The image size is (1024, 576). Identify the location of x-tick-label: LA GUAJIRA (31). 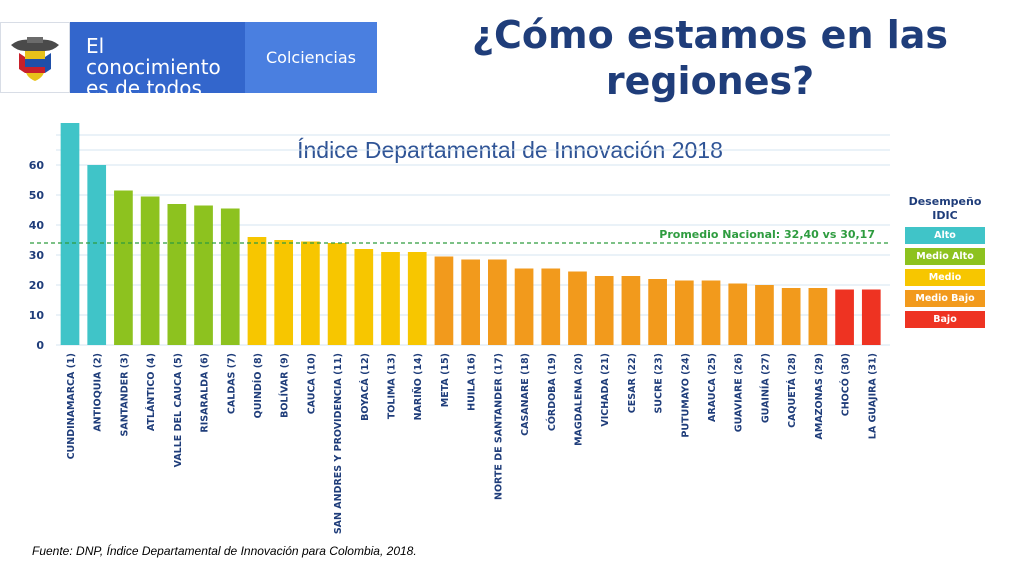
(872, 396).